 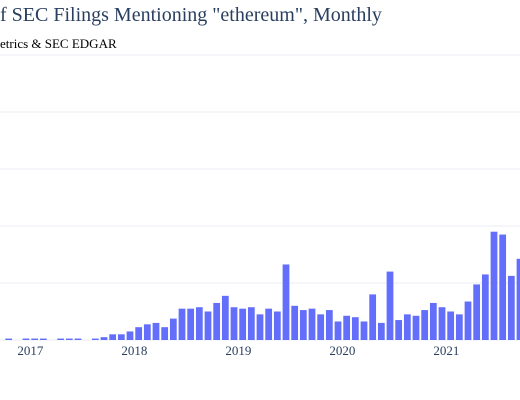 What do you see at coordinates (446, 350) in the screenshot?
I see `x-tick-label: 2021` at bounding box center [446, 350].